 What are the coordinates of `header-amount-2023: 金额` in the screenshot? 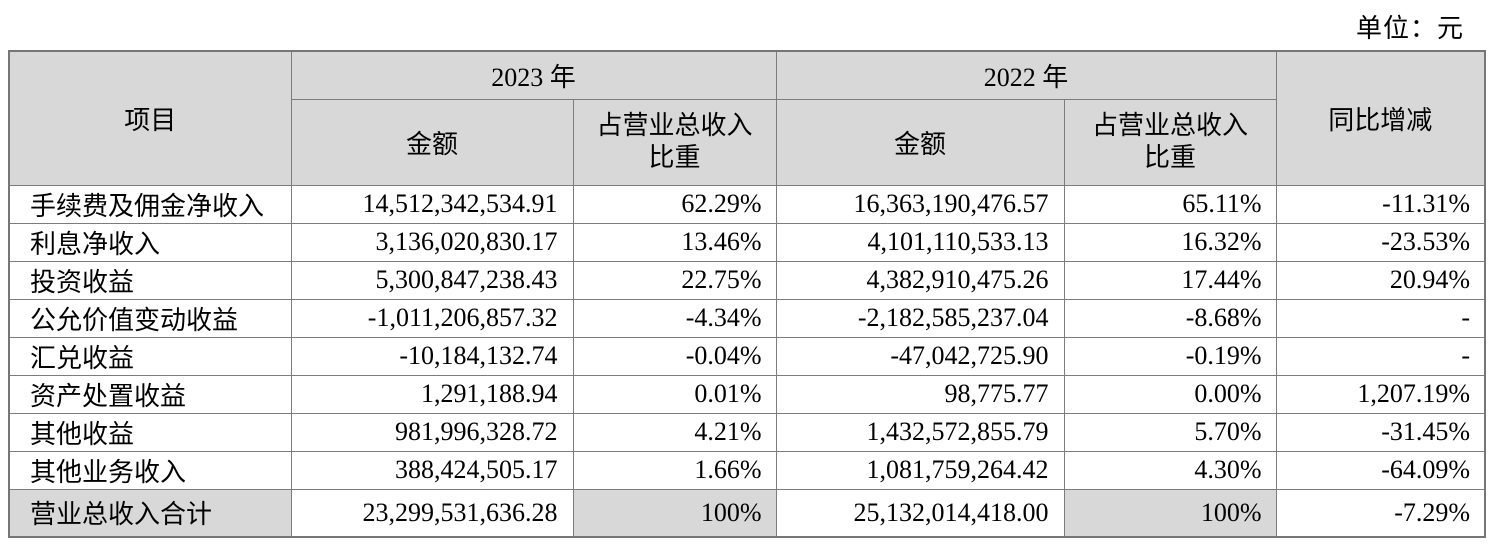 It's located at (432, 142).